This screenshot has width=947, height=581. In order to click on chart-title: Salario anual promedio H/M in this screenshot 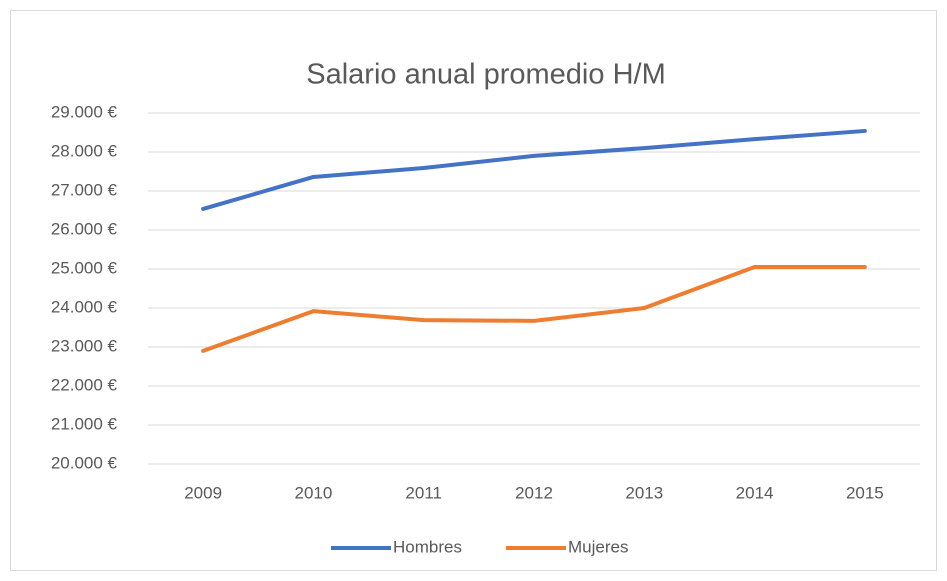, I will do `click(485, 75)`.